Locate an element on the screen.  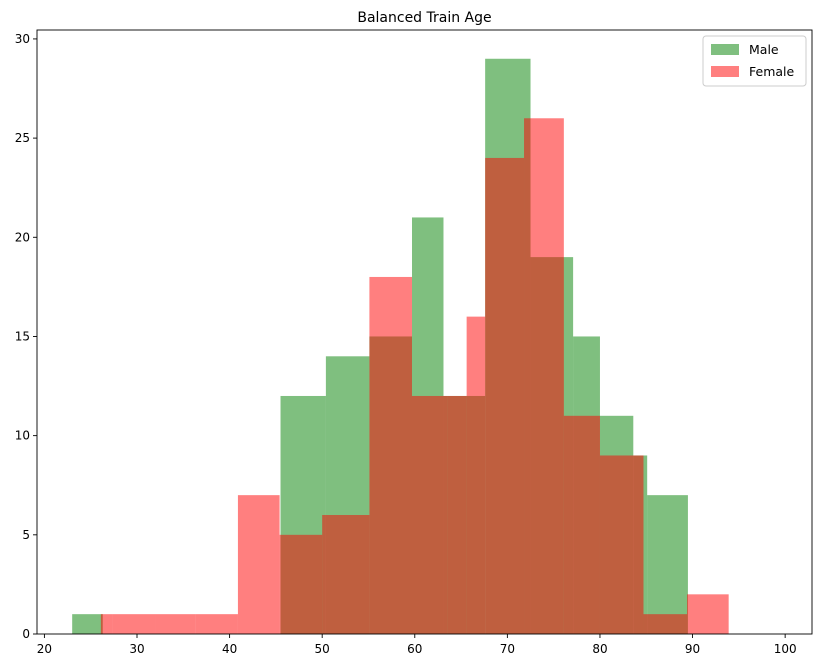
legend-label-male: Male is located at coordinates (764, 49).